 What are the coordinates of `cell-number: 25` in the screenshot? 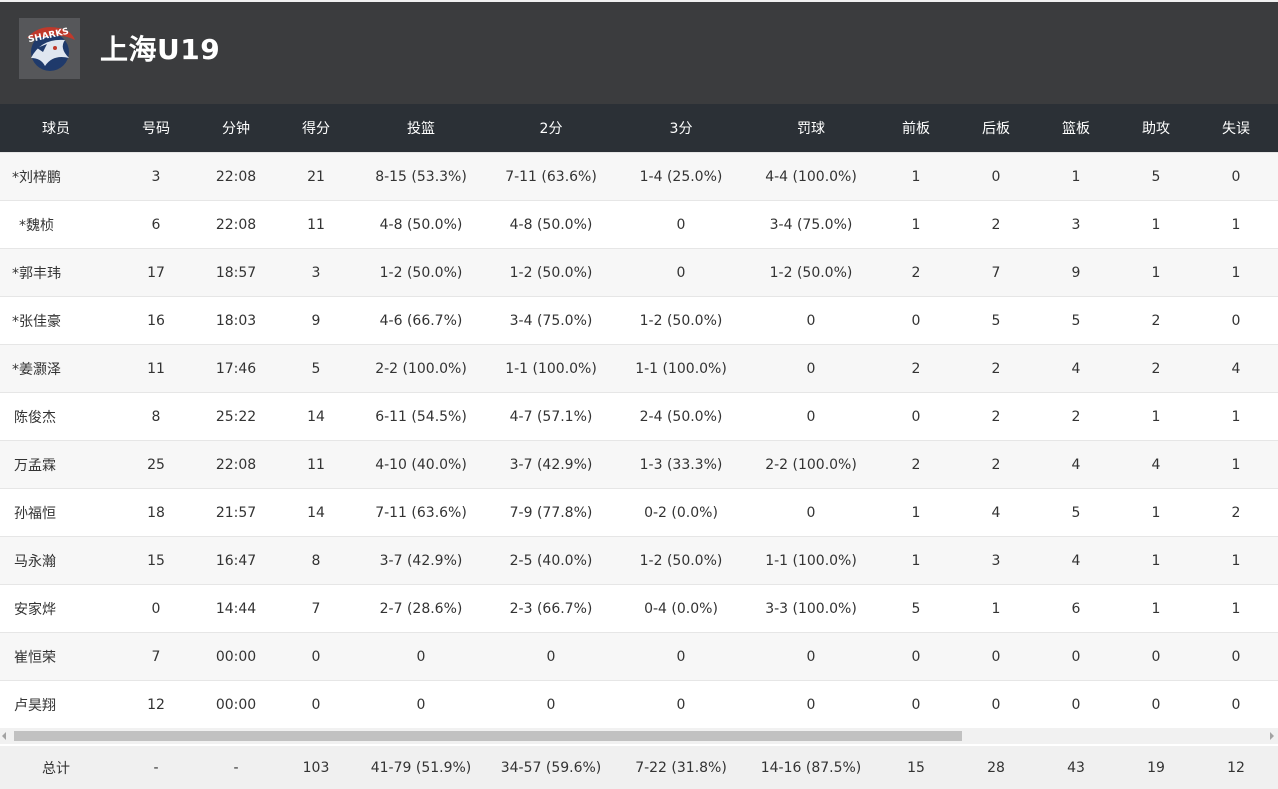 It's located at (156, 464).